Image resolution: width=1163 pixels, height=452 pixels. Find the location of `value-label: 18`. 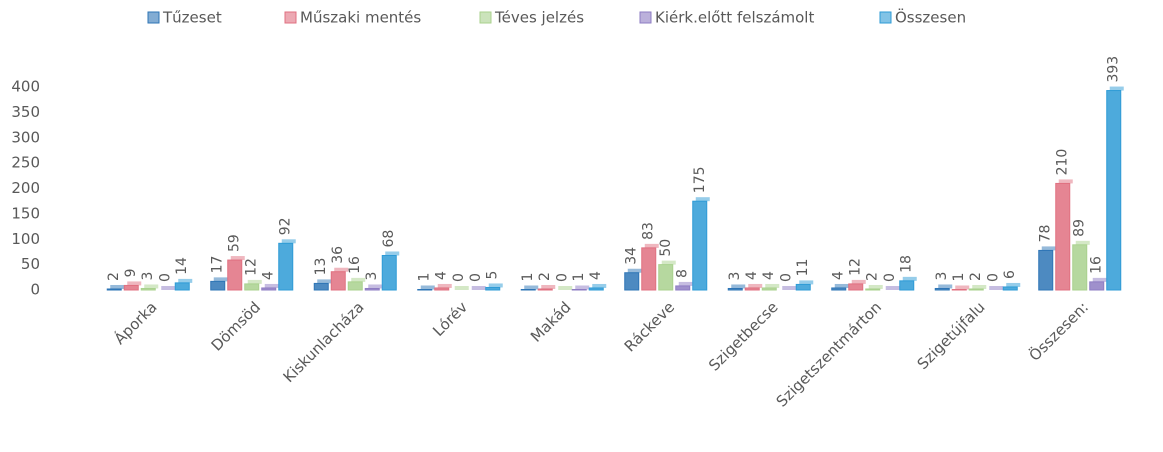

value-label: 18 is located at coordinates (907, 264).